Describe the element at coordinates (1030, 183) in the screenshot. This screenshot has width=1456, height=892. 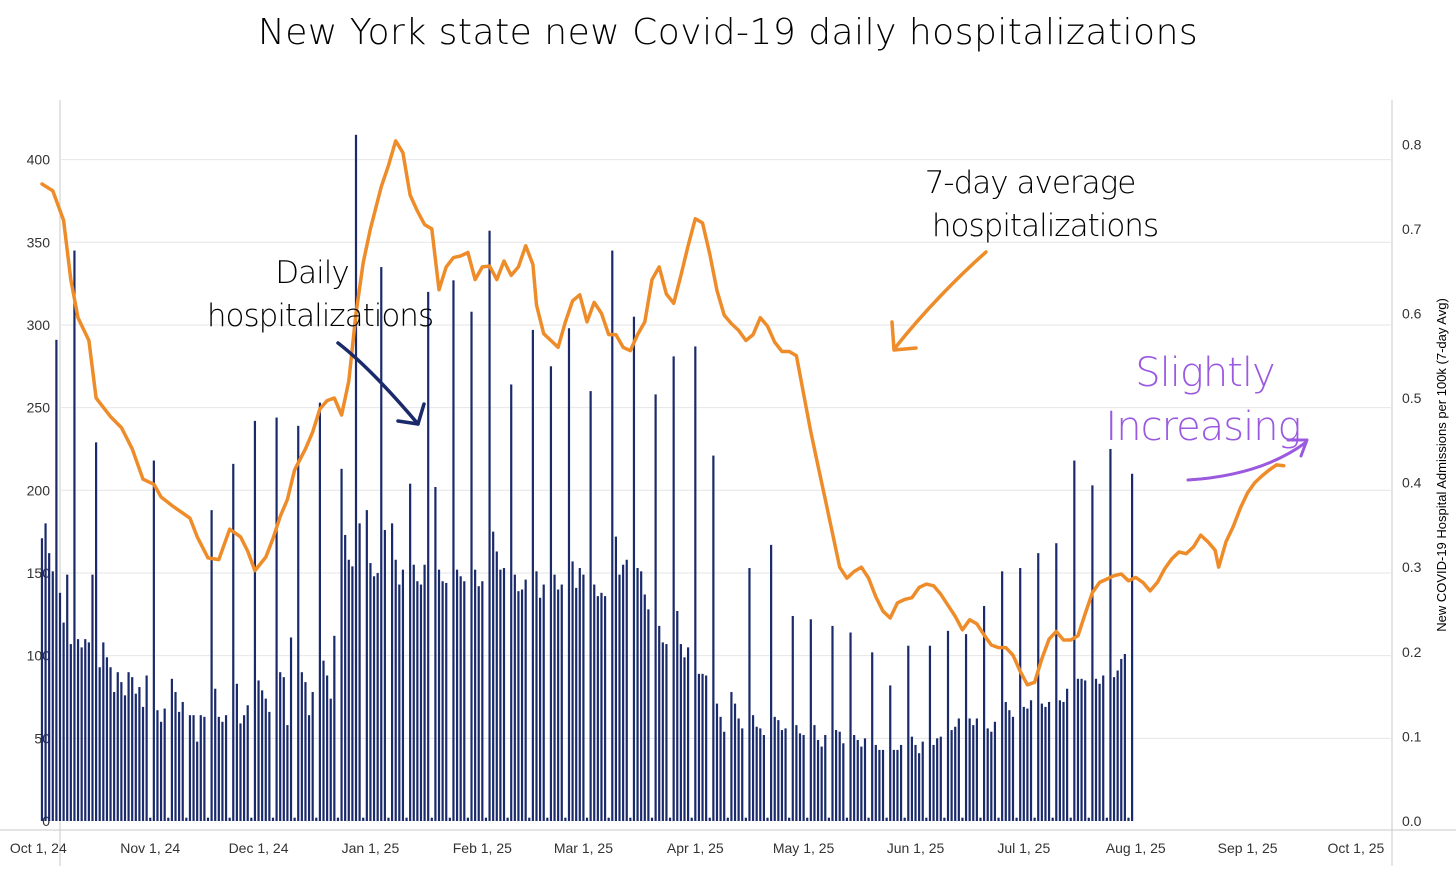
I see `annotation-7day: 7-day average` at that location.